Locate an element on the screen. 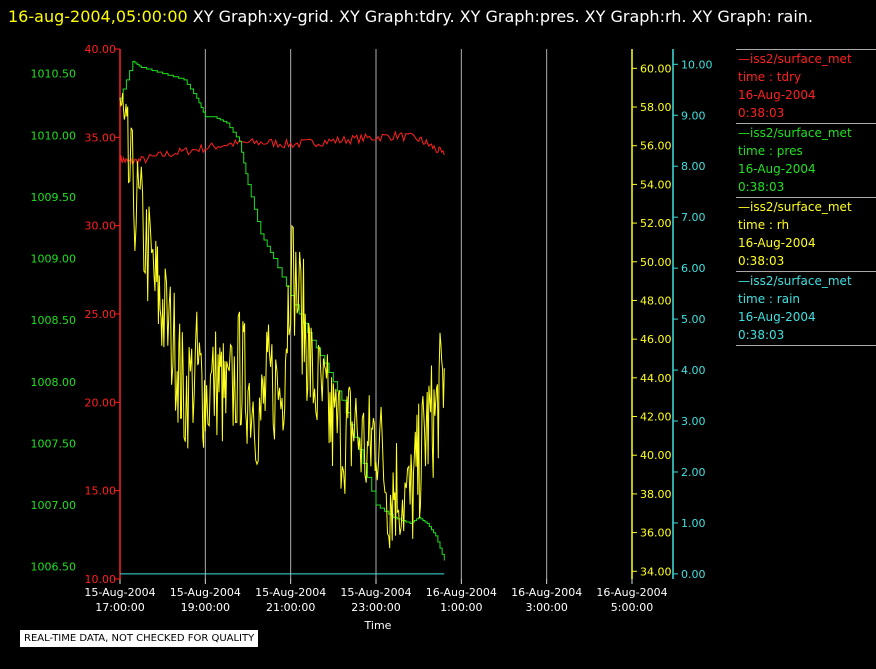 The image size is (876, 669). y-tick-label-tdry: 25.00 is located at coordinates (101, 314).